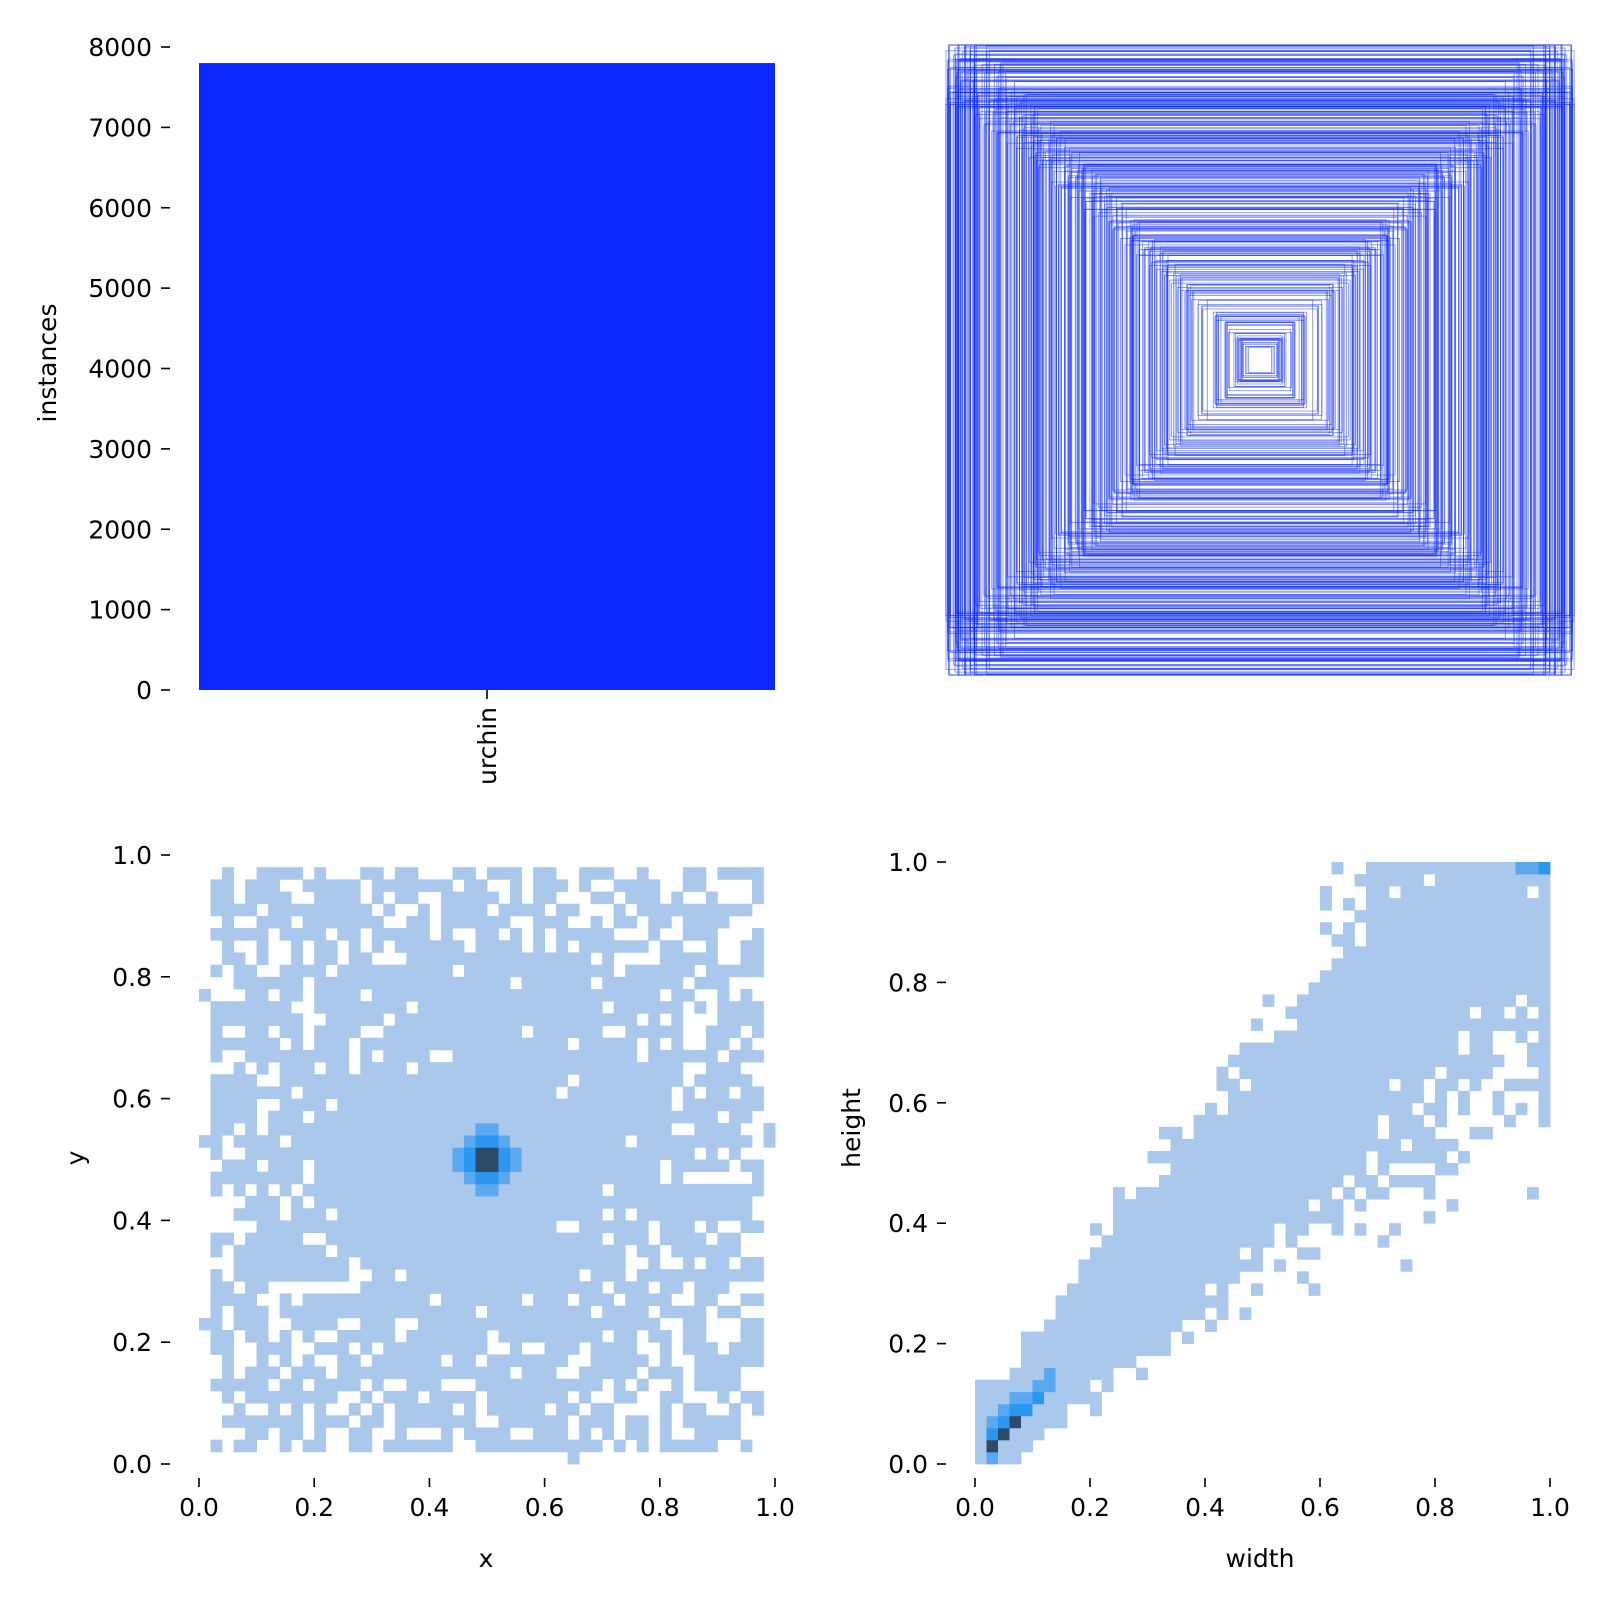  I want to click on y-tick-label: 2000, so click(120, 529).